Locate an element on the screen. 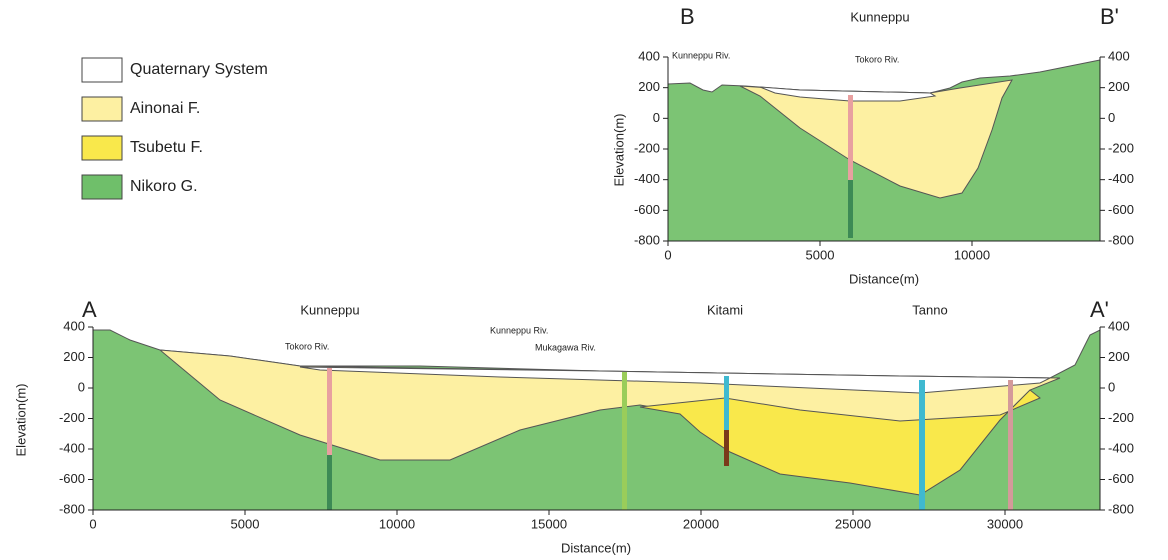 This screenshot has height=560, width=1168. legend-label: Quaternary System is located at coordinates (199, 69).